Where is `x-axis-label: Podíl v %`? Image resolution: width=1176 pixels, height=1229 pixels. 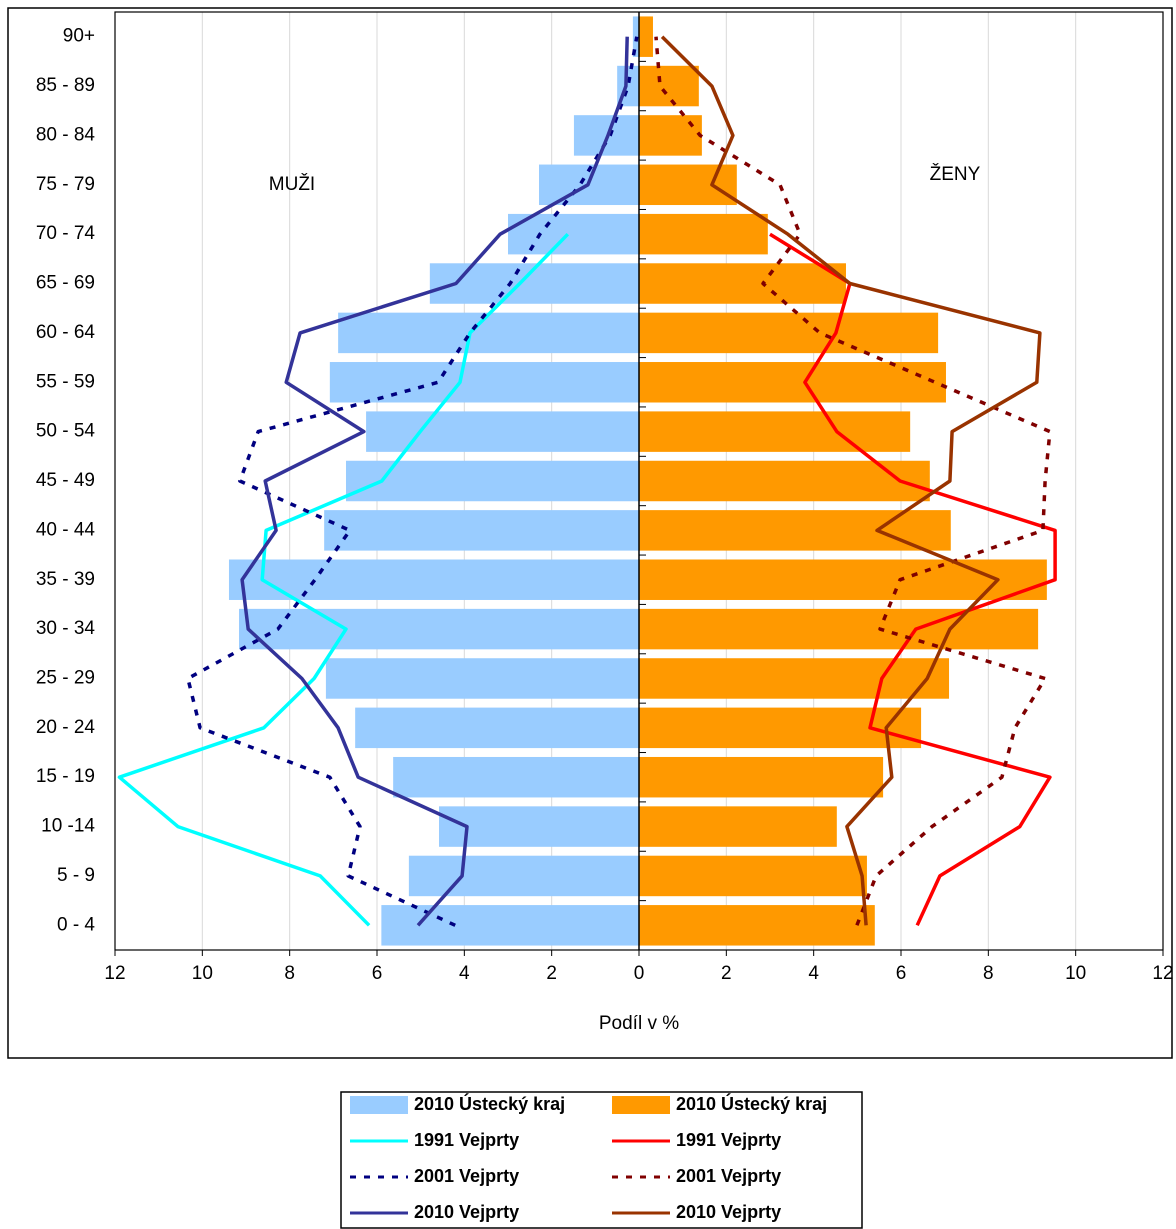
x-axis-label: Podíl v % is located at coordinates (639, 1023).